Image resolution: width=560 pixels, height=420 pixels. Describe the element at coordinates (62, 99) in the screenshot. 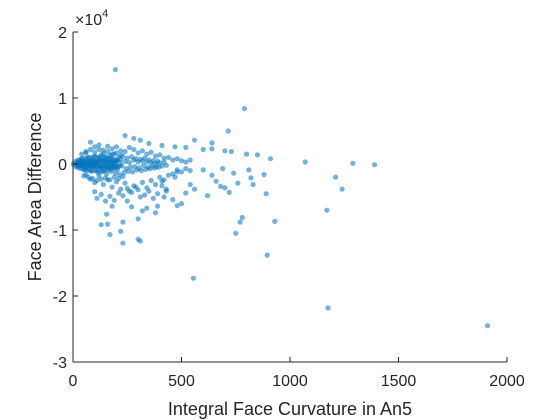

I see `y-tick-label: 1` at that location.